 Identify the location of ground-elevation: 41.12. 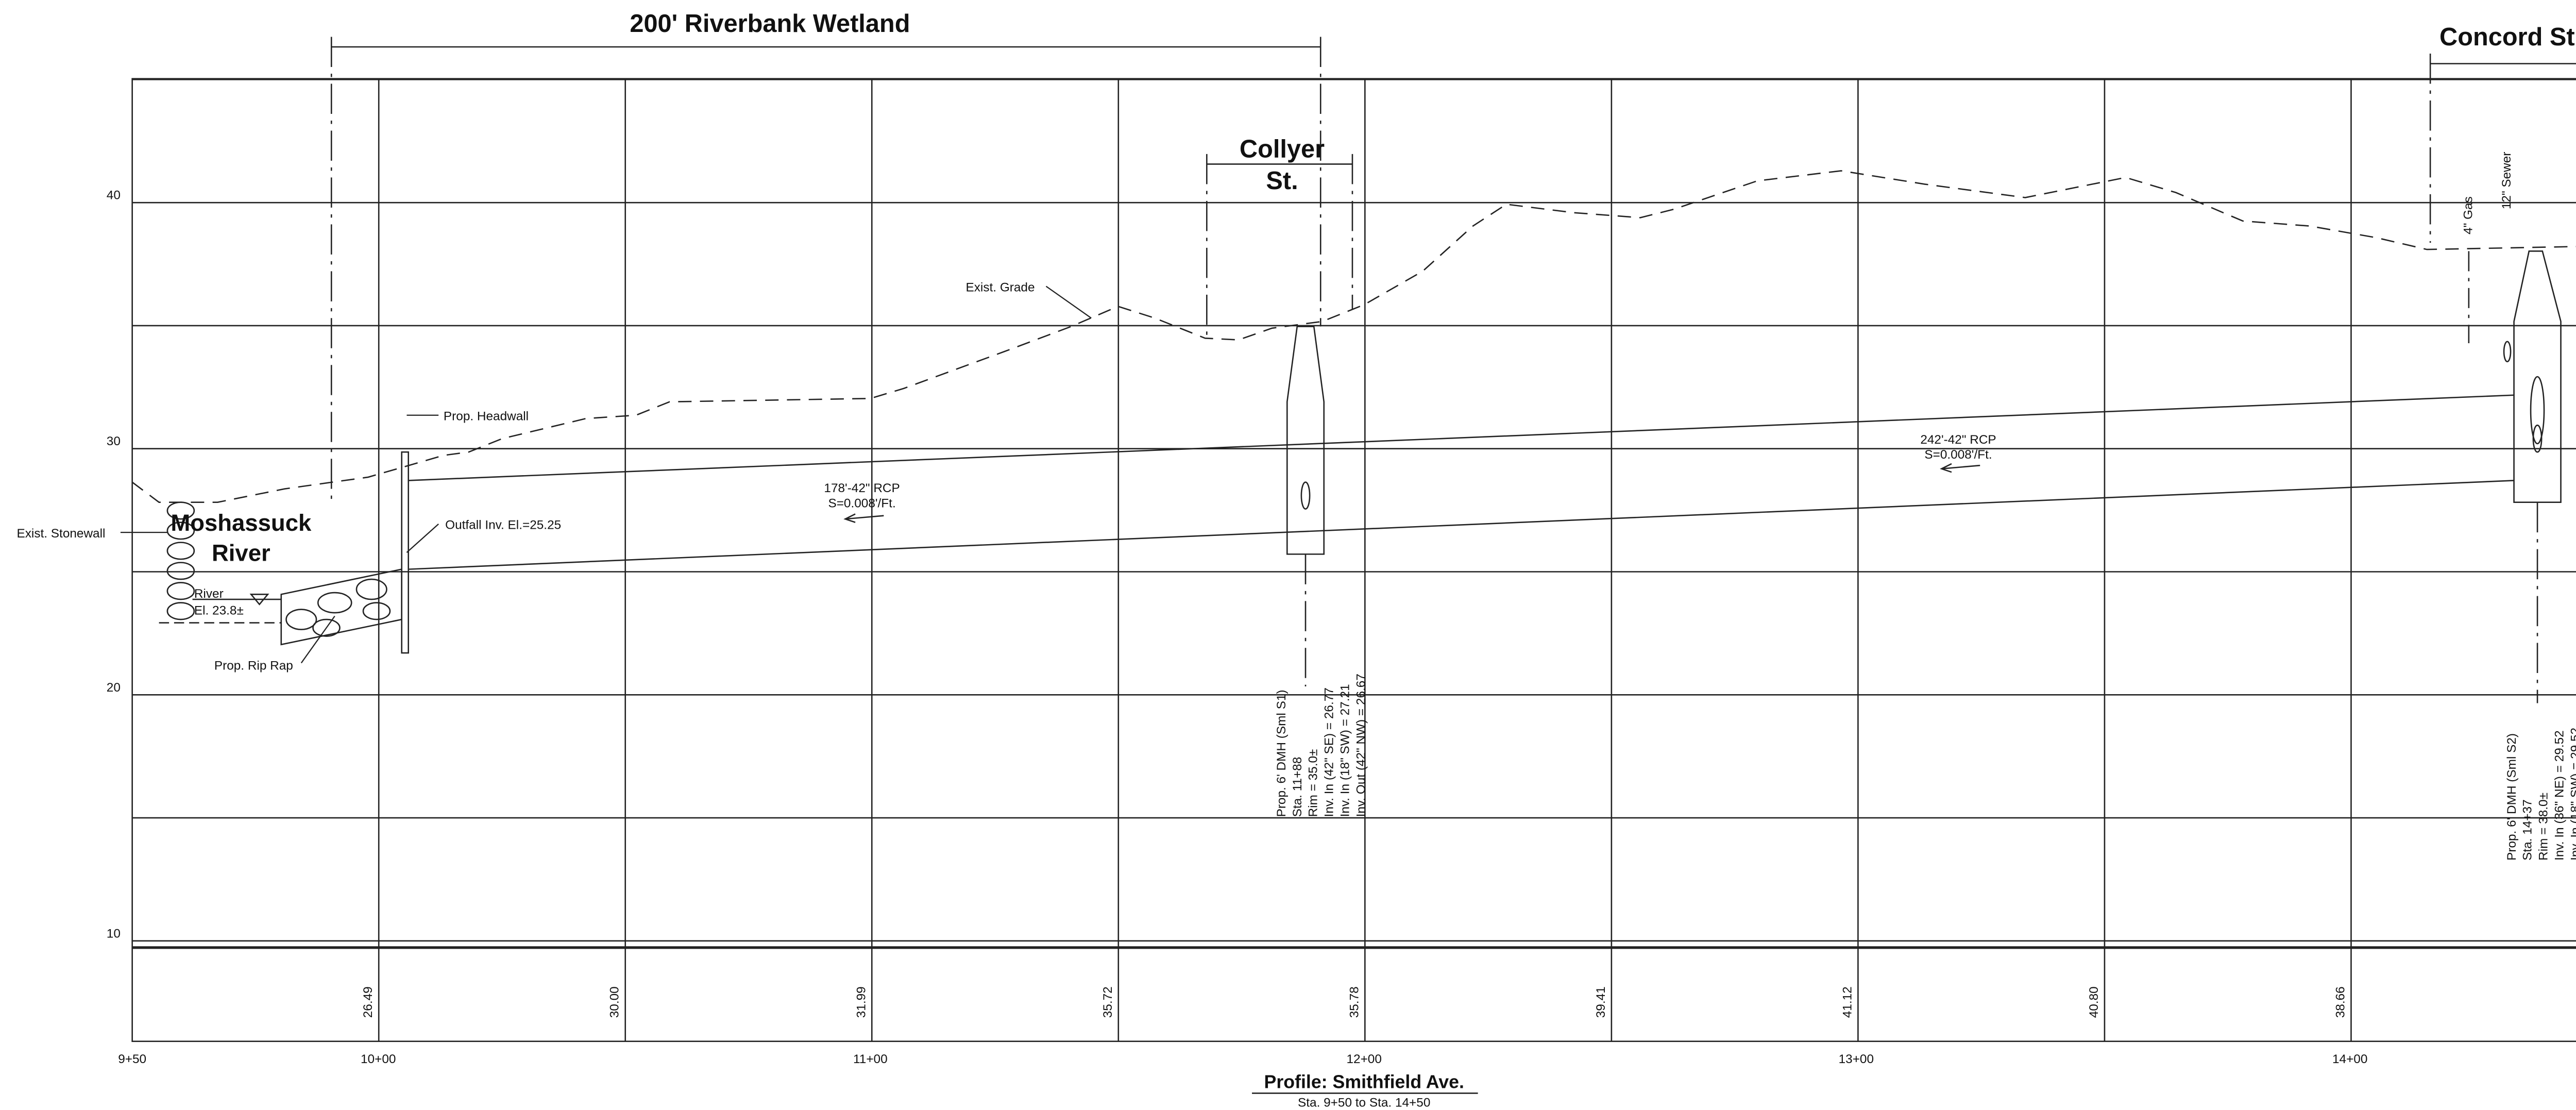
(1847, 1002).